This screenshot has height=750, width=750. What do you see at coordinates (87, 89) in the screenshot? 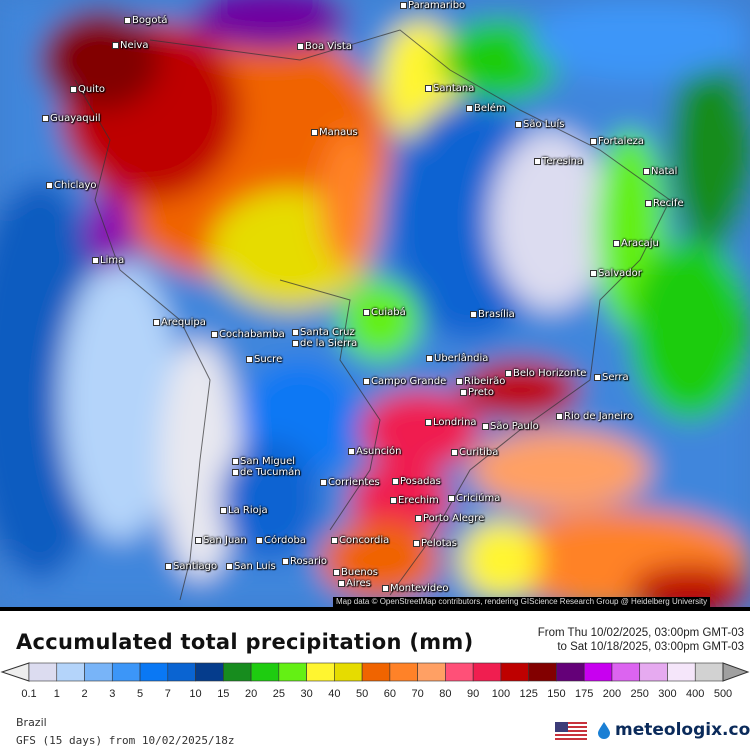
I see `city-label: Quito` at bounding box center [87, 89].